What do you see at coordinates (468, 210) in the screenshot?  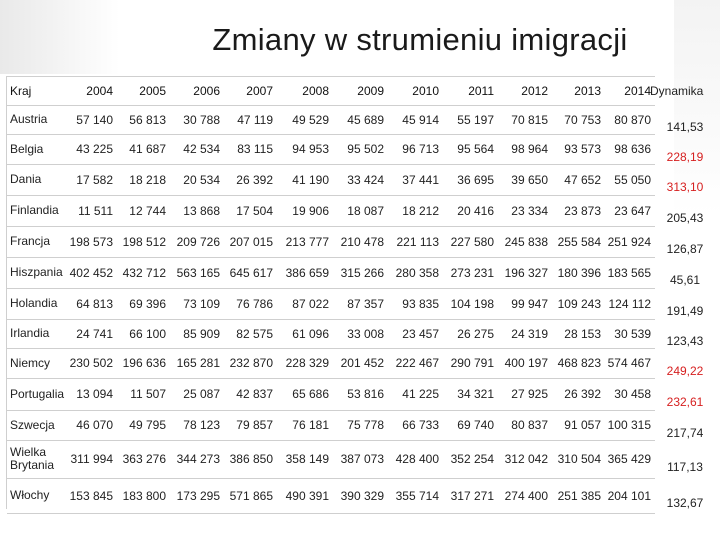 I see `value-cell: 20 416` at bounding box center [468, 210].